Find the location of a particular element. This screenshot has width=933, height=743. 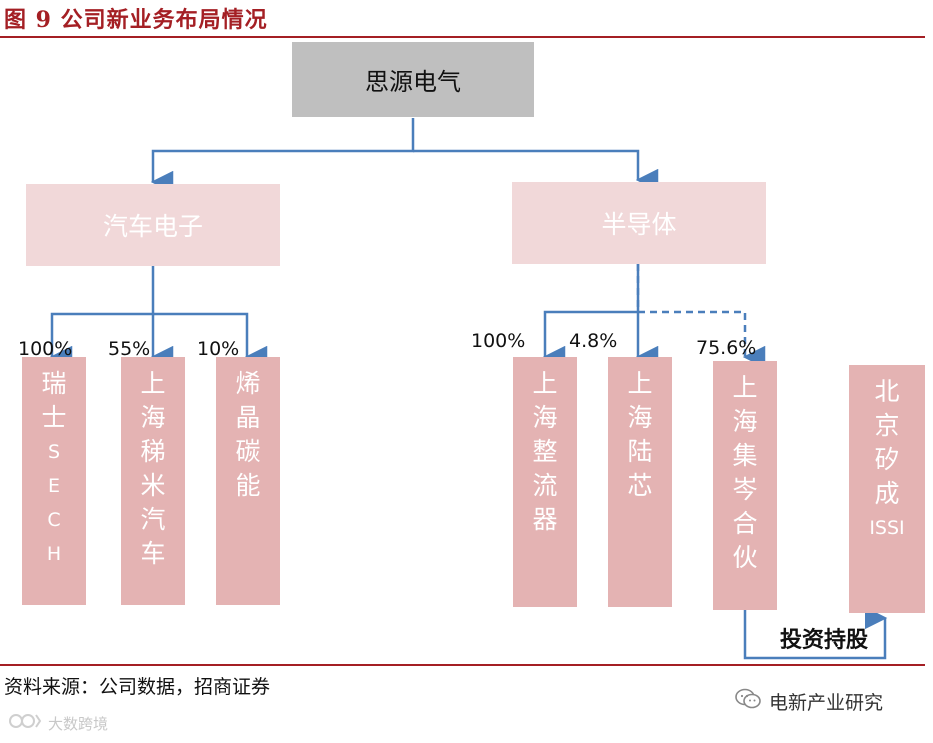

wechat-account-name: 电新产业研究 is located at coordinates (826, 703).